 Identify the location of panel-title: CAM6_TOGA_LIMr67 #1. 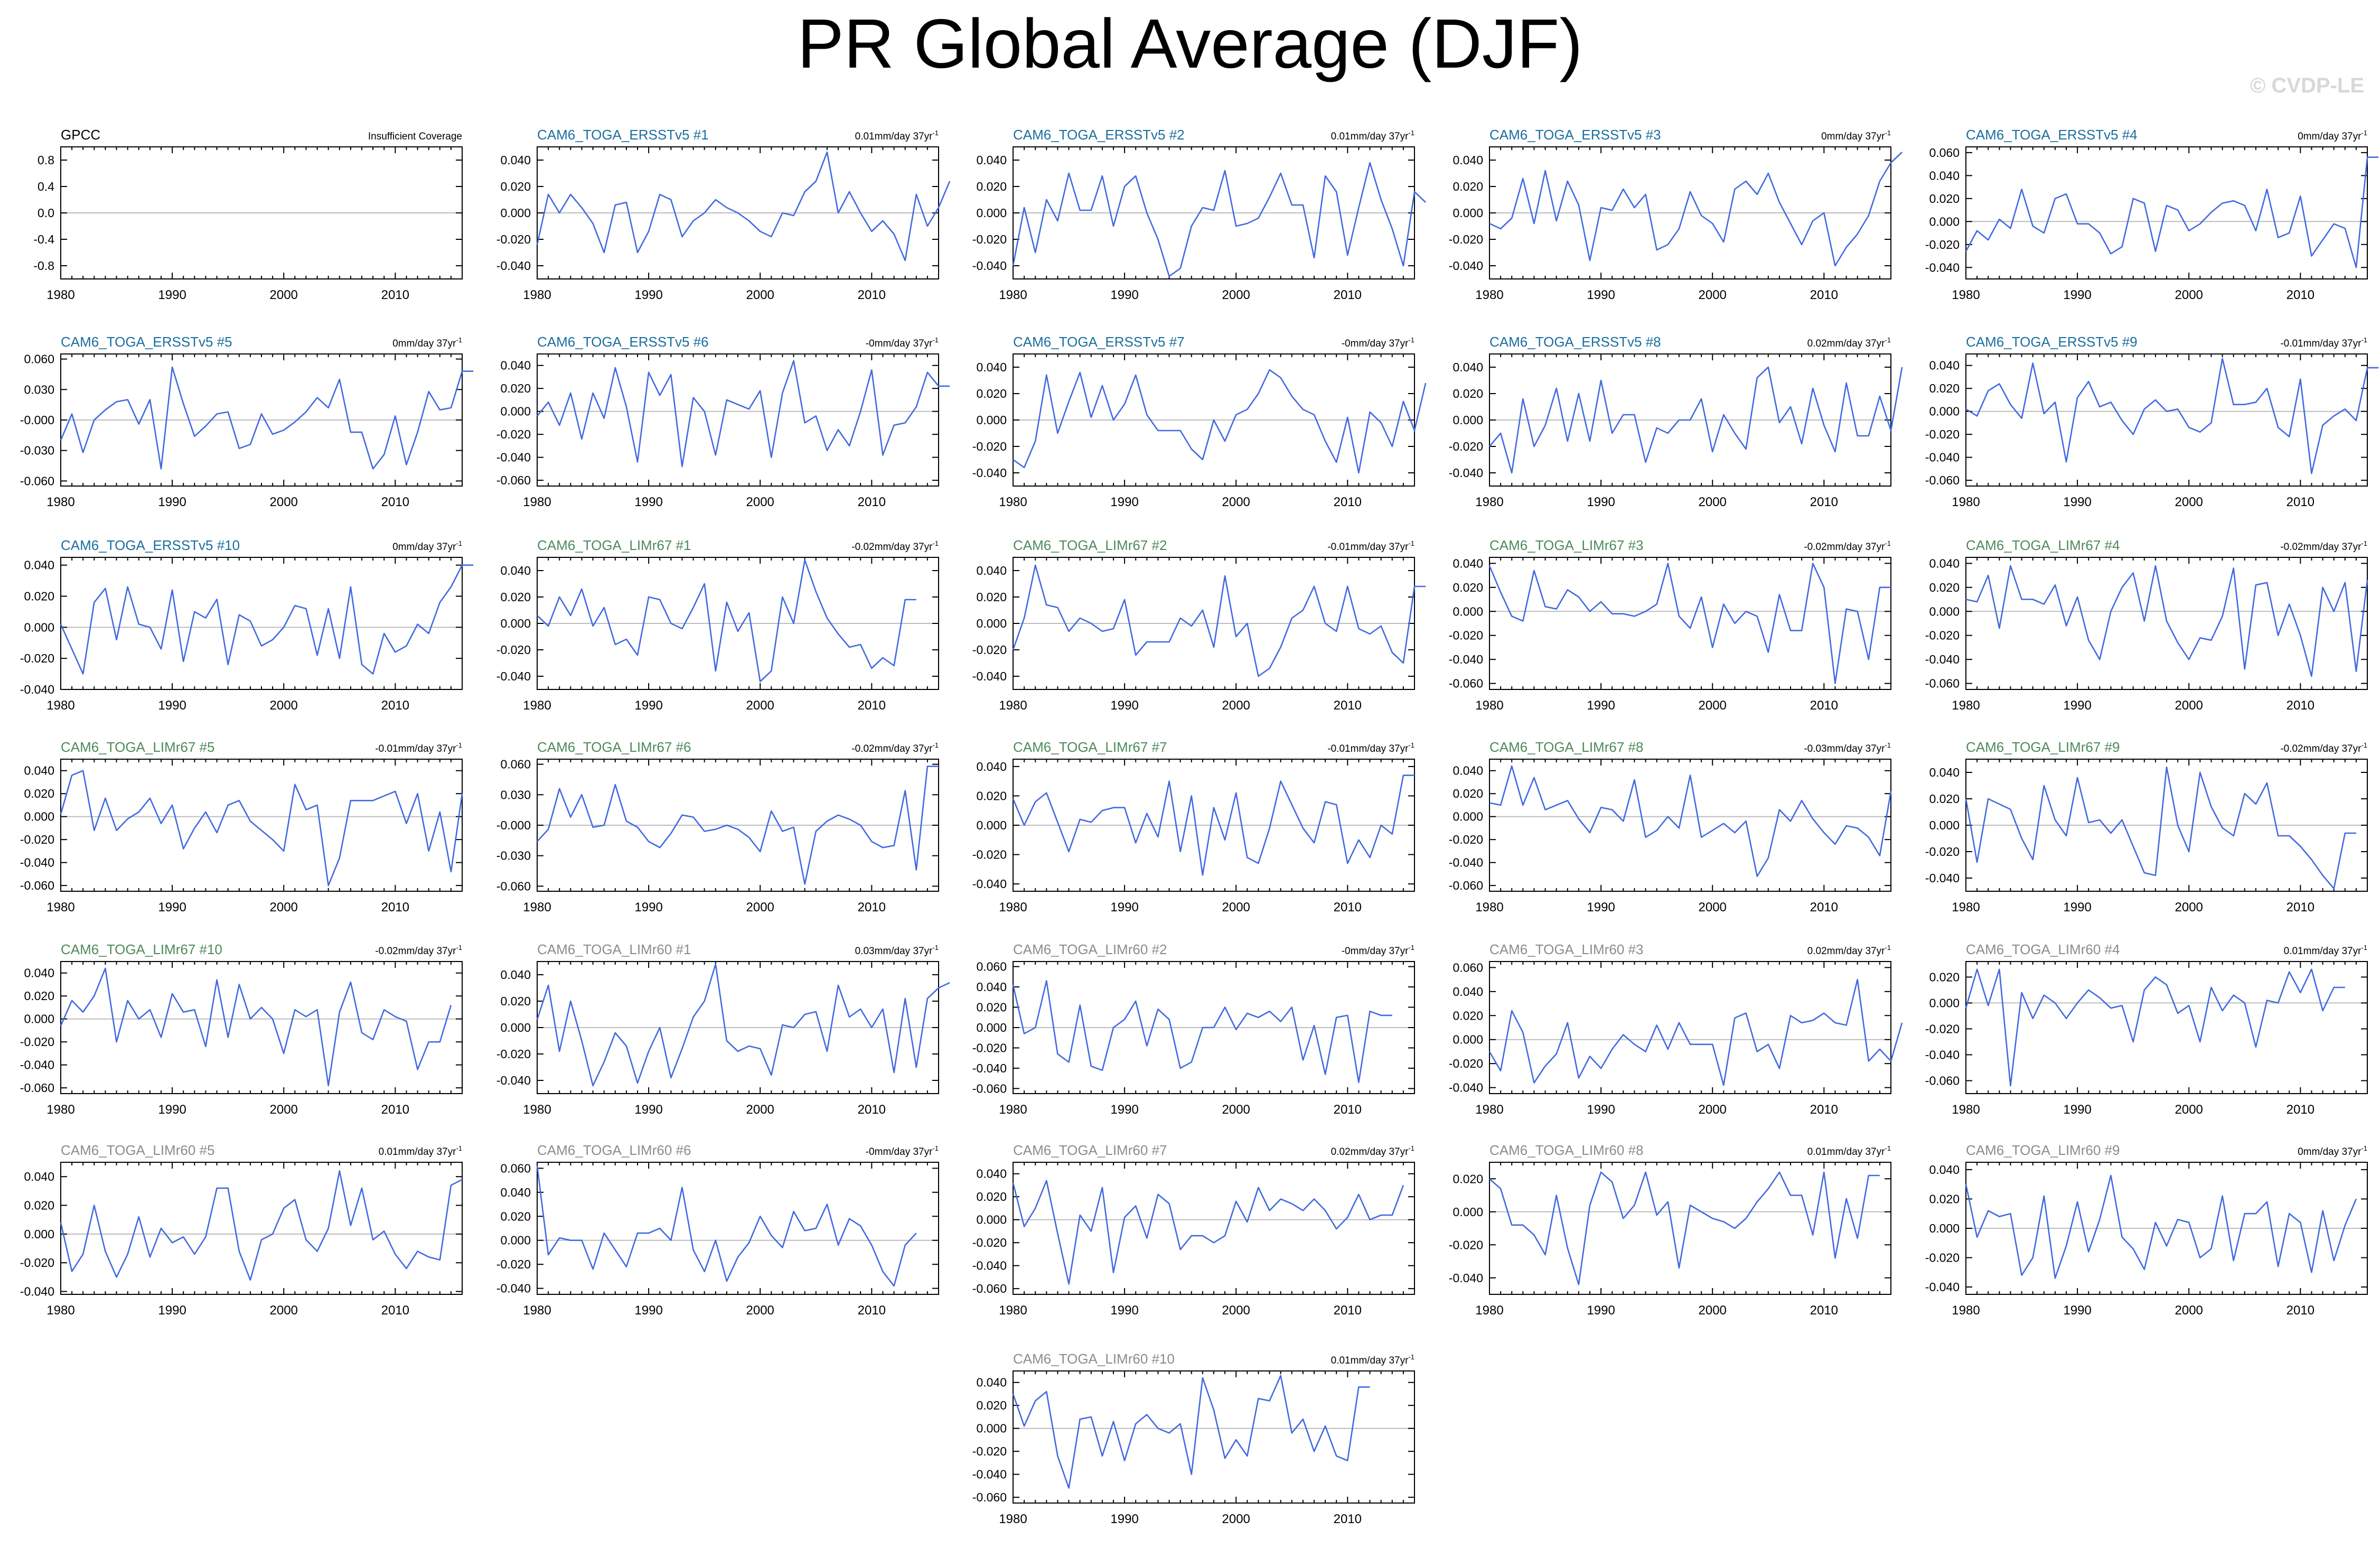
(614, 545).